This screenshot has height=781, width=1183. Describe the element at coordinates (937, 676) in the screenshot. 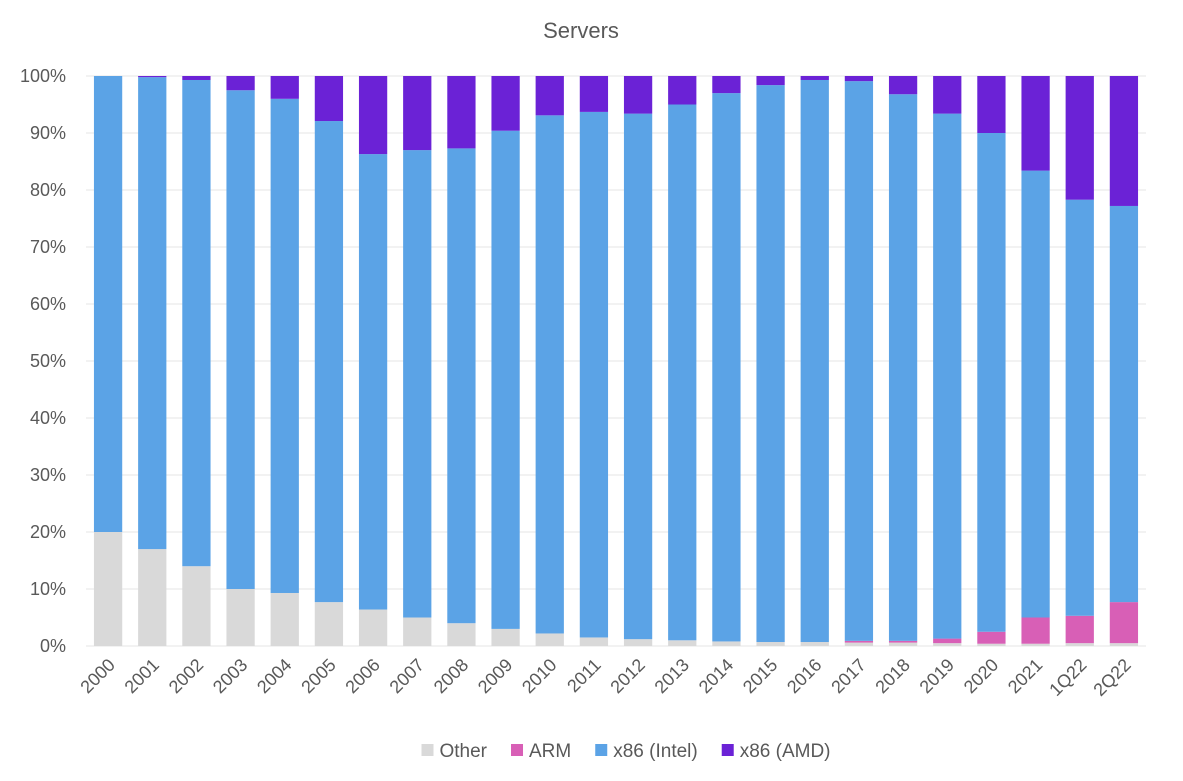

I see `x-tick-label: 2019` at that location.